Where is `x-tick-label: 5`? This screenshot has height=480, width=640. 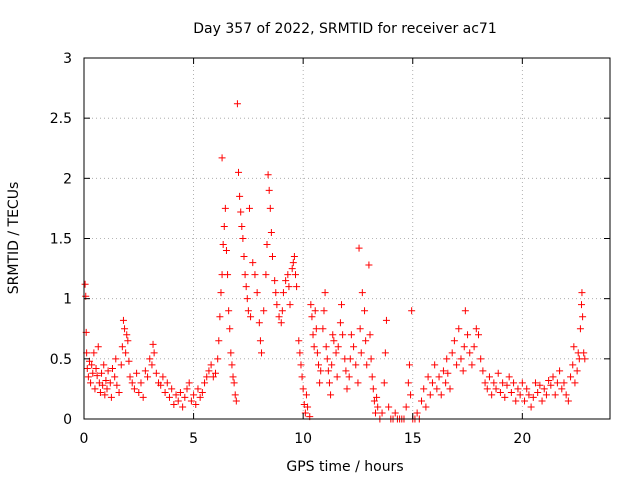
x-tick-label: 5 is located at coordinates (193, 439).